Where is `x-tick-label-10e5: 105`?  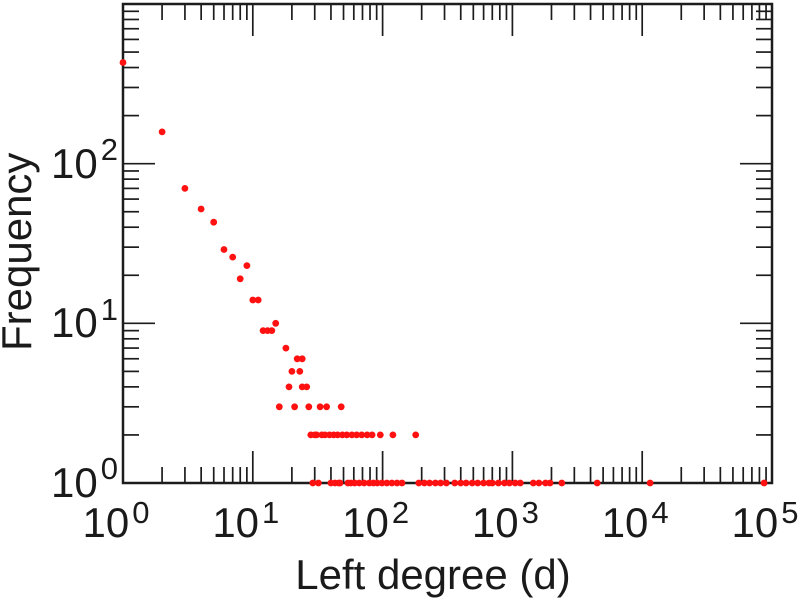
x-tick-label-10e5: 105 is located at coordinates (757, 521).